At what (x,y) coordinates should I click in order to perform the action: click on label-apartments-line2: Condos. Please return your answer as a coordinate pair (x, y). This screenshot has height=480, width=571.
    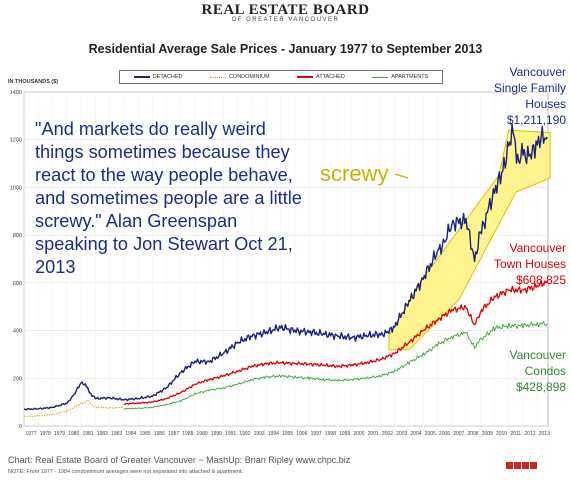
    Looking at the image, I should click on (545, 371).